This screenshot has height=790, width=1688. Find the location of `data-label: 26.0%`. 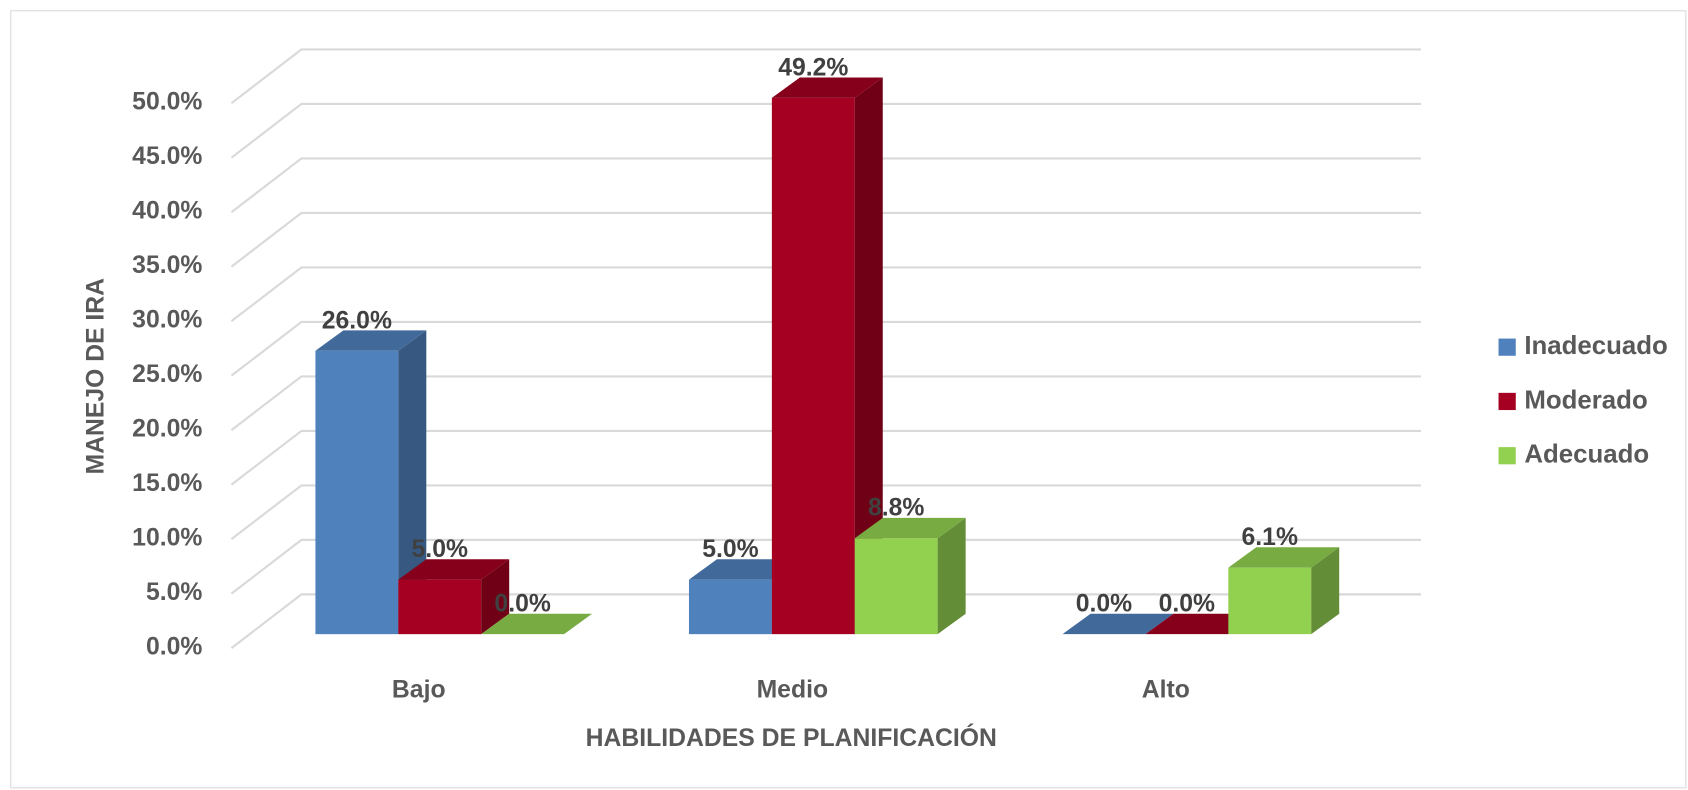

data-label: 26.0% is located at coordinates (357, 320).